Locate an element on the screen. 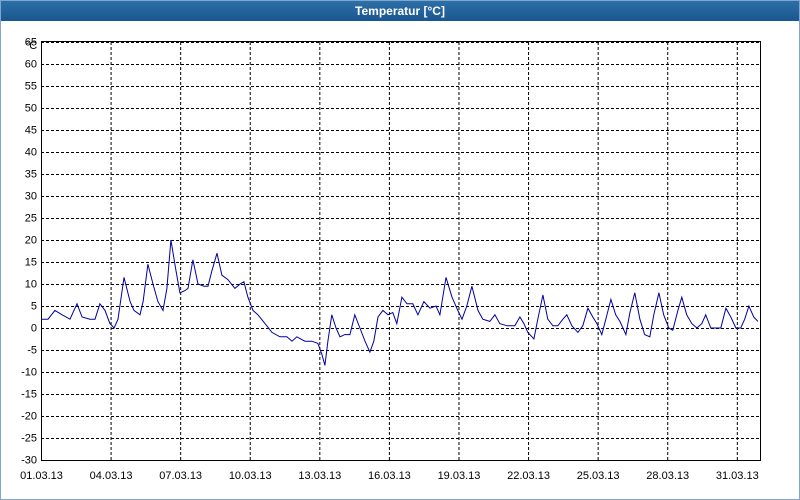 The height and width of the screenshot is (500, 800). y-tick-label: 65 is located at coordinates (31, 42).